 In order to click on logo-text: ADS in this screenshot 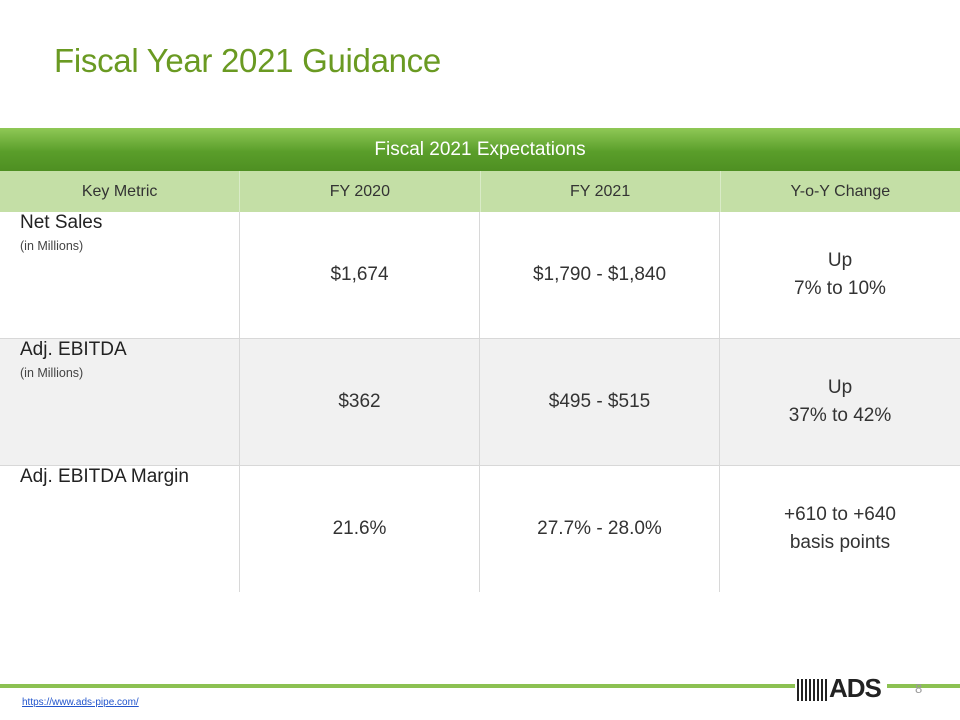, I will do `click(855, 688)`.